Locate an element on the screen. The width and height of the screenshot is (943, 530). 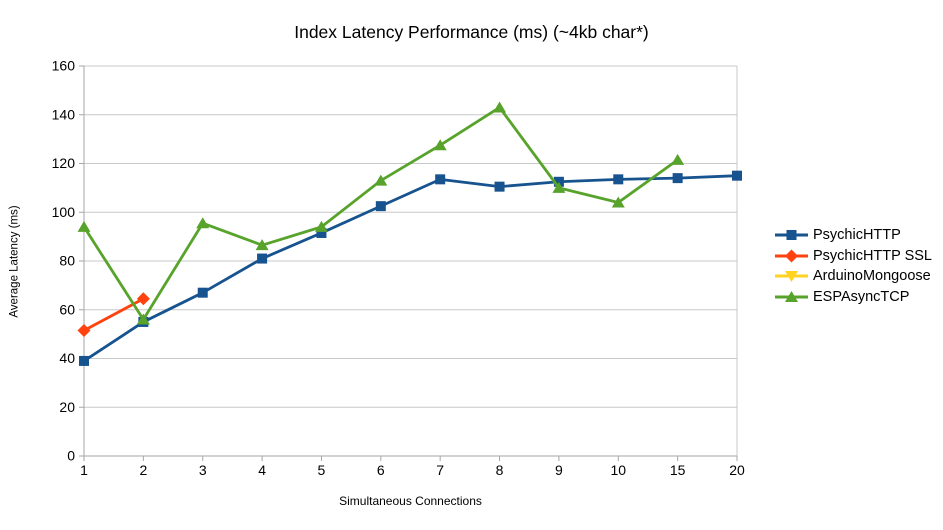
y-tick-label: 60 is located at coordinates (67, 309).